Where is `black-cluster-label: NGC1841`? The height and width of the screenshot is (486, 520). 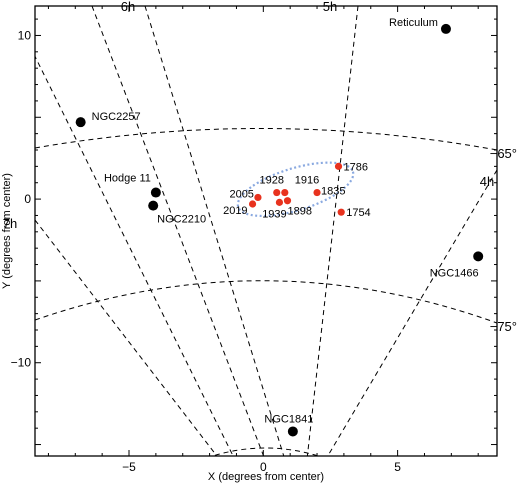 black-cluster-label: NGC1841 is located at coordinates (288, 419).